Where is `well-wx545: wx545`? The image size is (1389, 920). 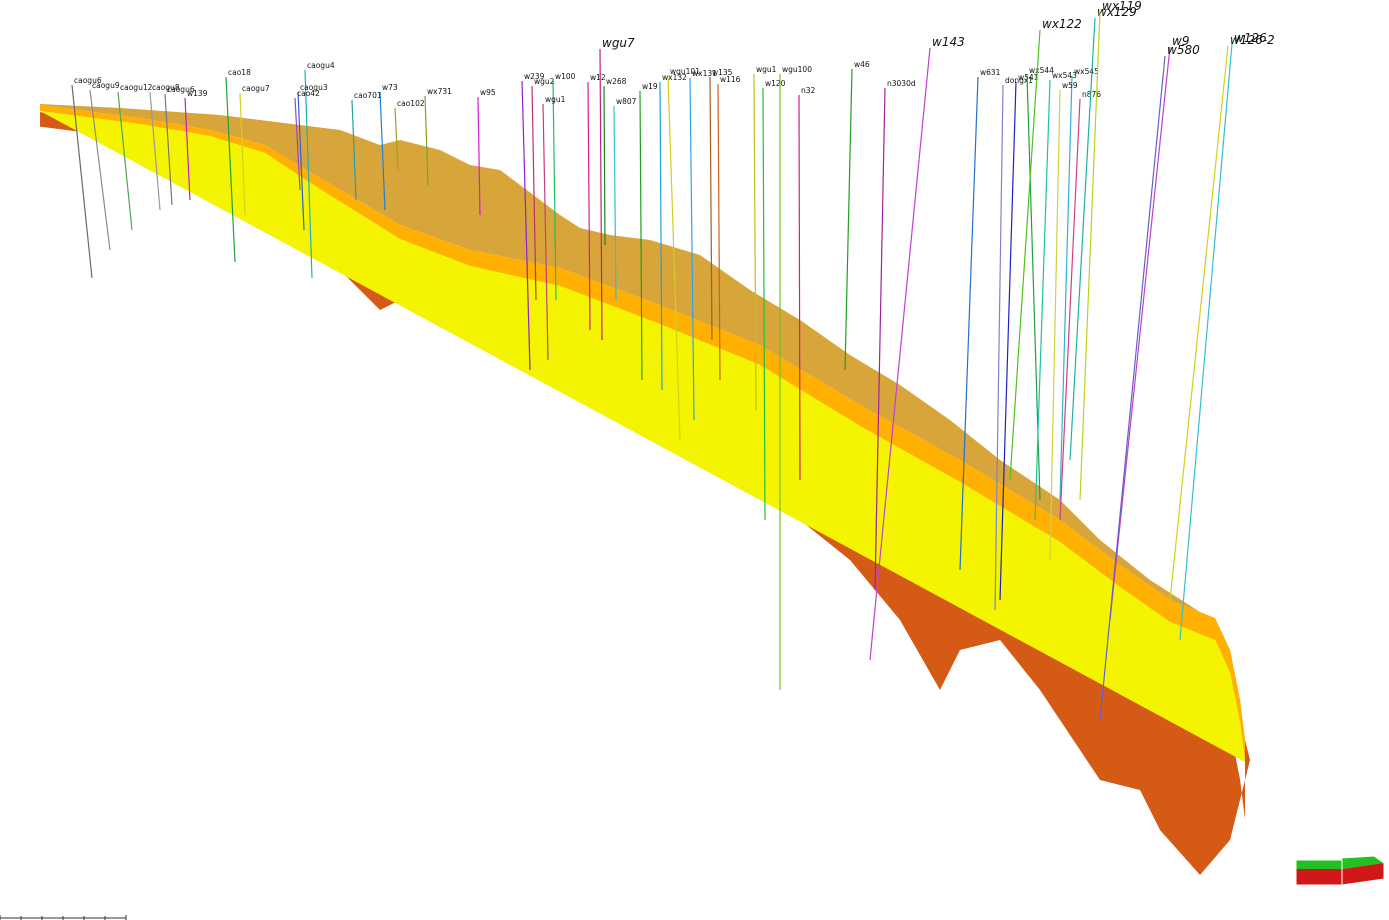
well-wx545: wx545 is located at coordinates (1079, 284).